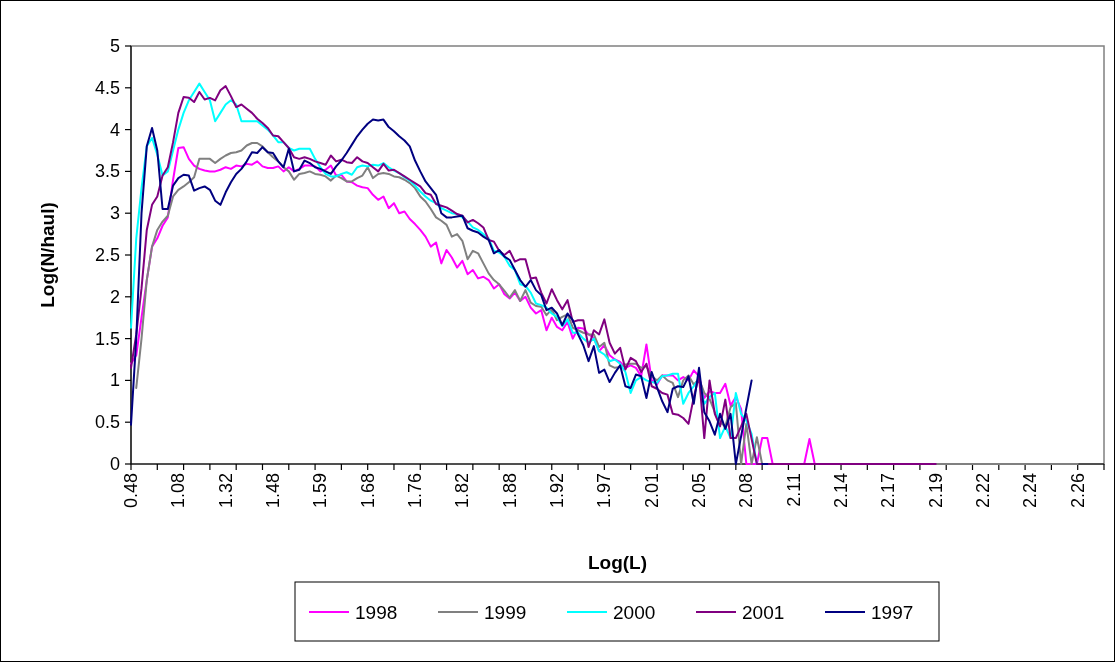  I want to click on y-tick-label: 2.5, so click(107, 255).